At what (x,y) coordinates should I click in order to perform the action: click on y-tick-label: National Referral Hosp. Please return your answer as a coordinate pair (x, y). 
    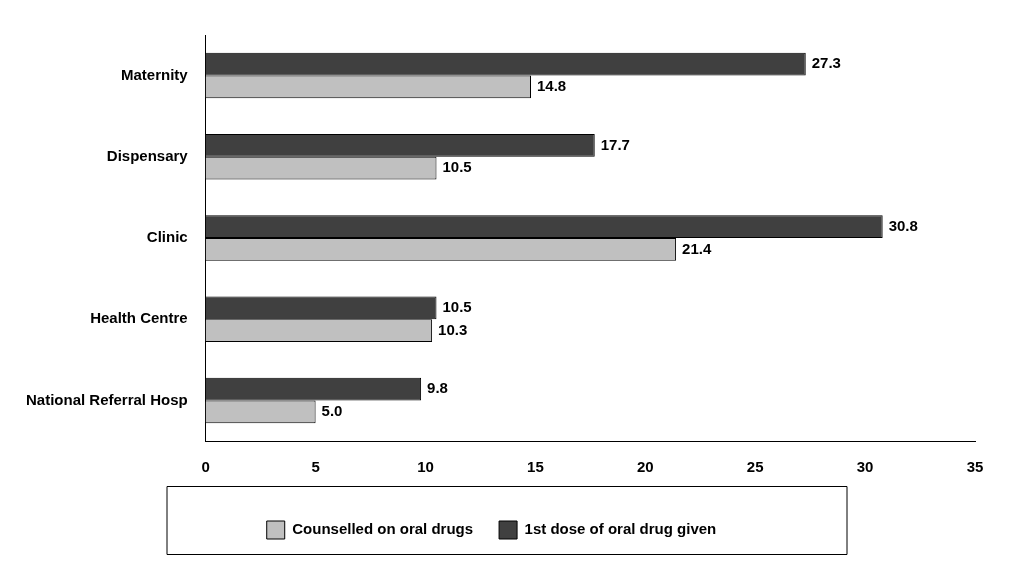
    Looking at the image, I should click on (106, 399).